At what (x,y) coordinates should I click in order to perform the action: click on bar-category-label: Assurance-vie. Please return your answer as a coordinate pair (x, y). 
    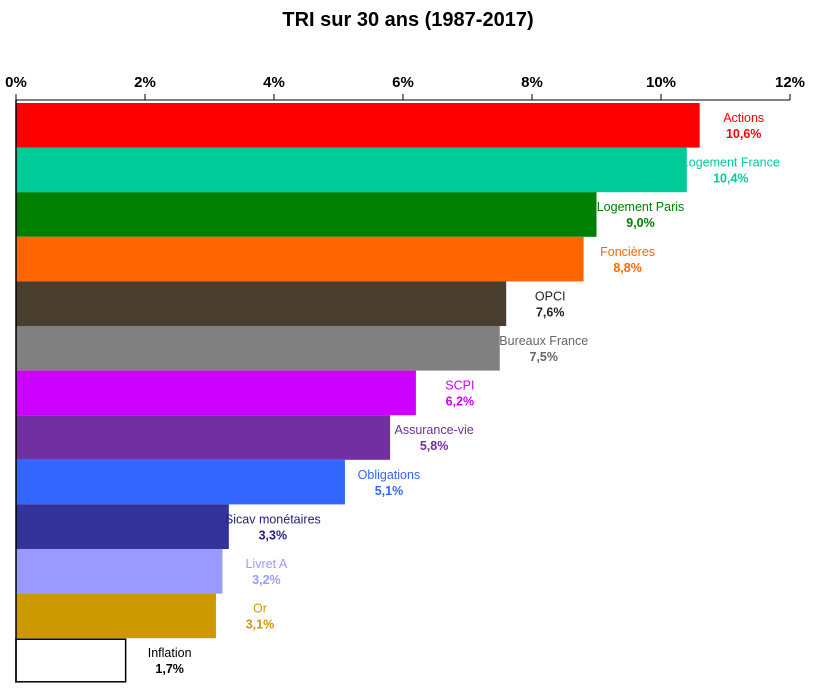
    Looking at the image, I should click on (433, 430).